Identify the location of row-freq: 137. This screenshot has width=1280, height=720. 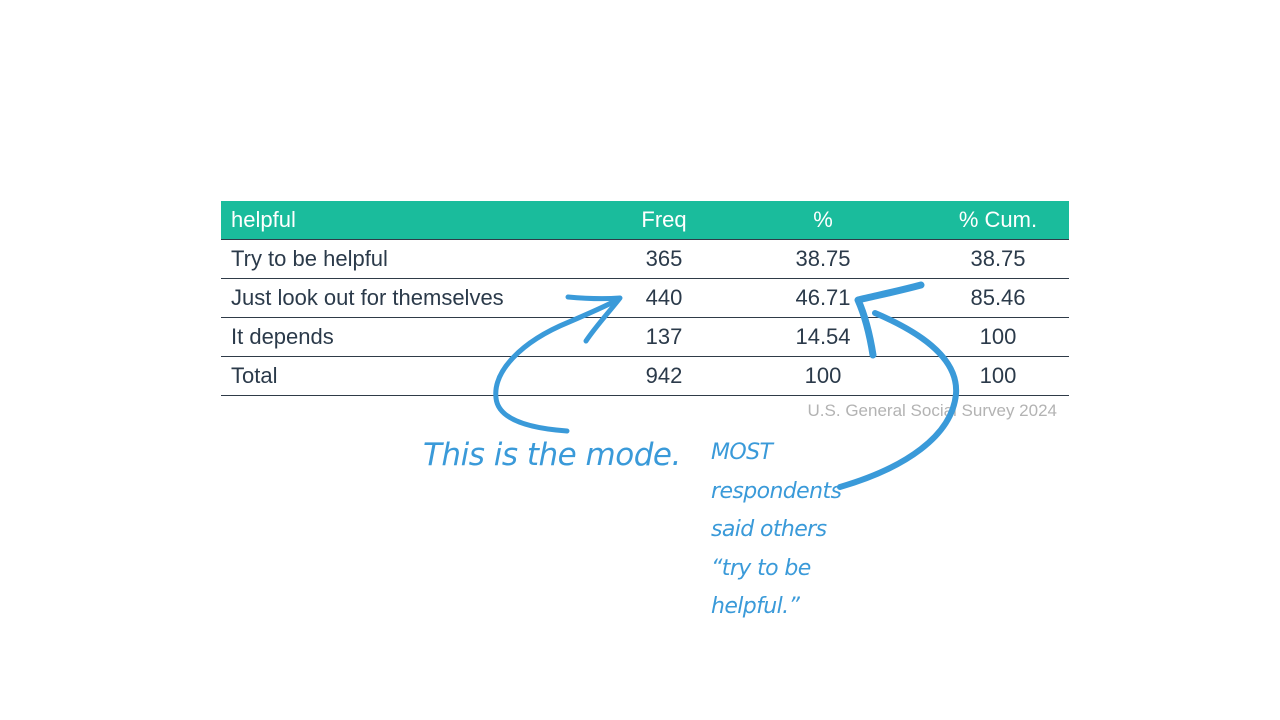
(664, 337).